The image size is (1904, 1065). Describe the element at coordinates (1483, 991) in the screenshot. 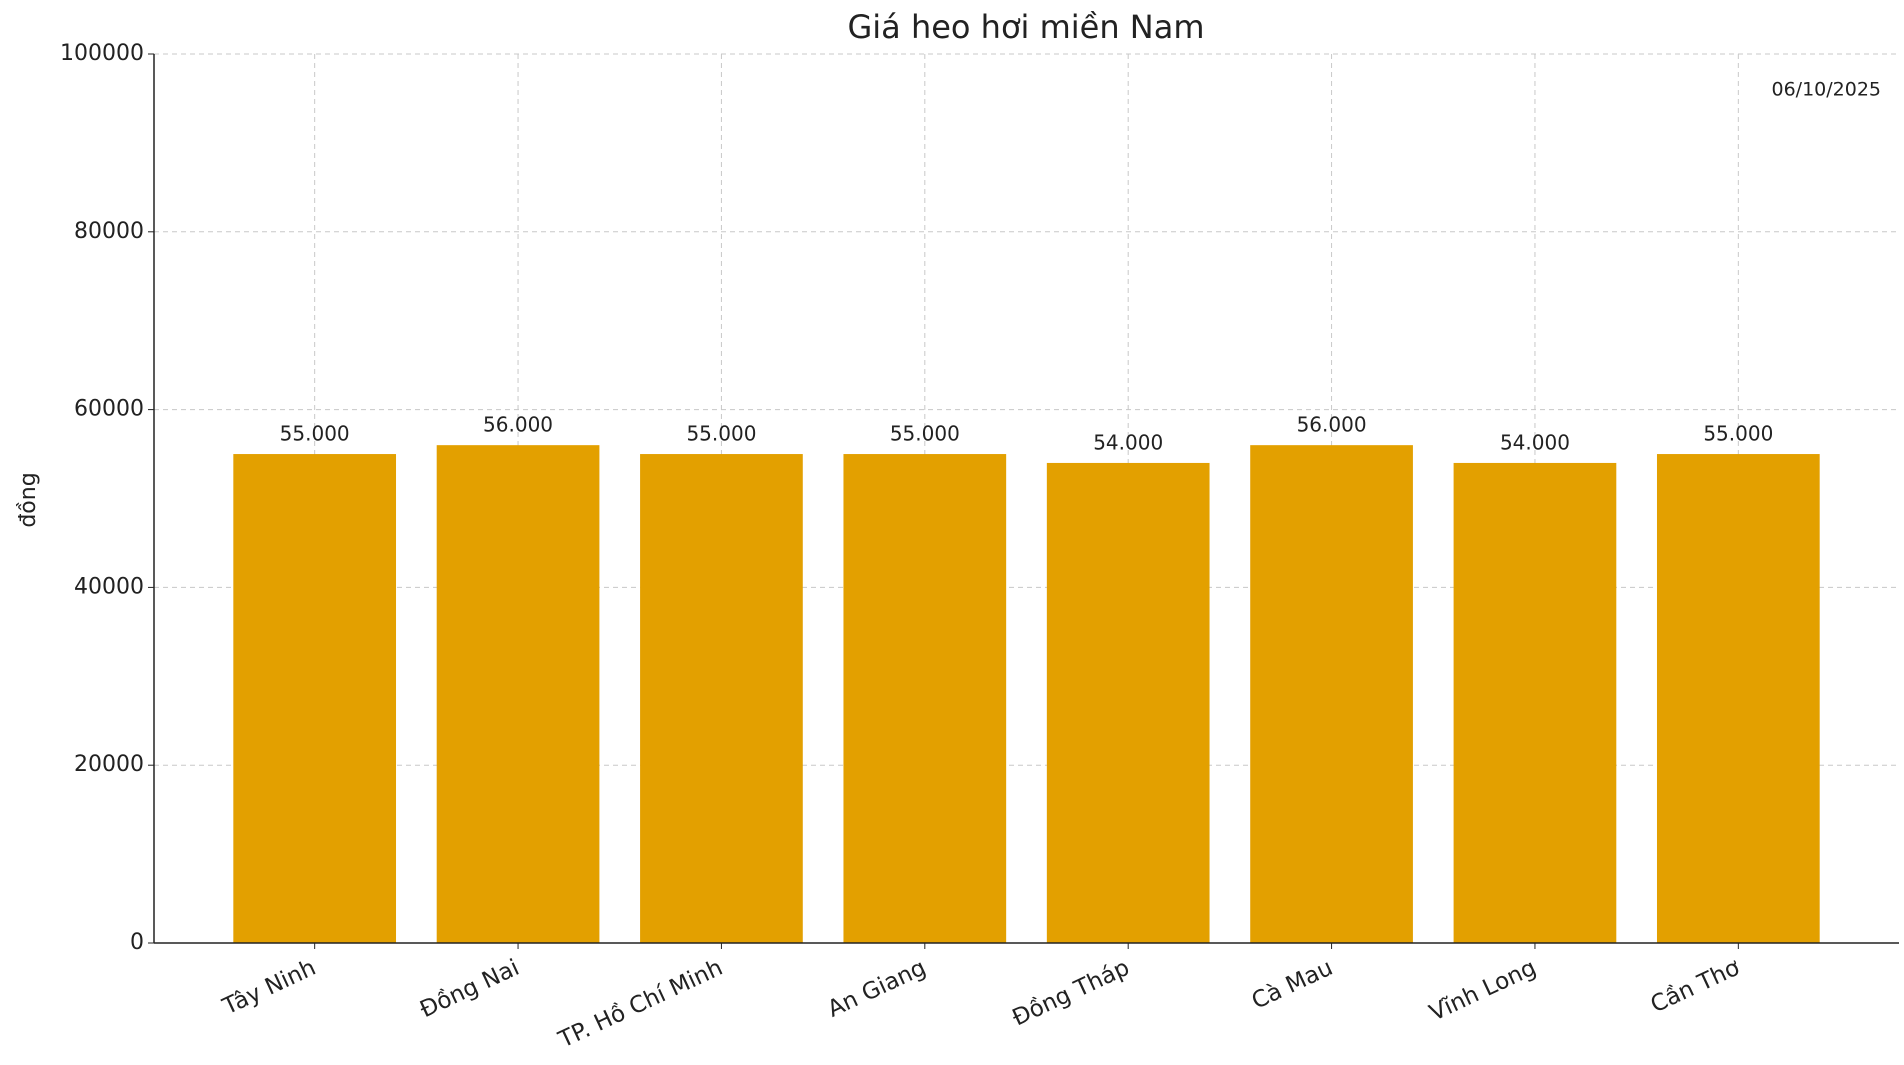

I see `x-tick-label: Vĩnh Long` at that location.